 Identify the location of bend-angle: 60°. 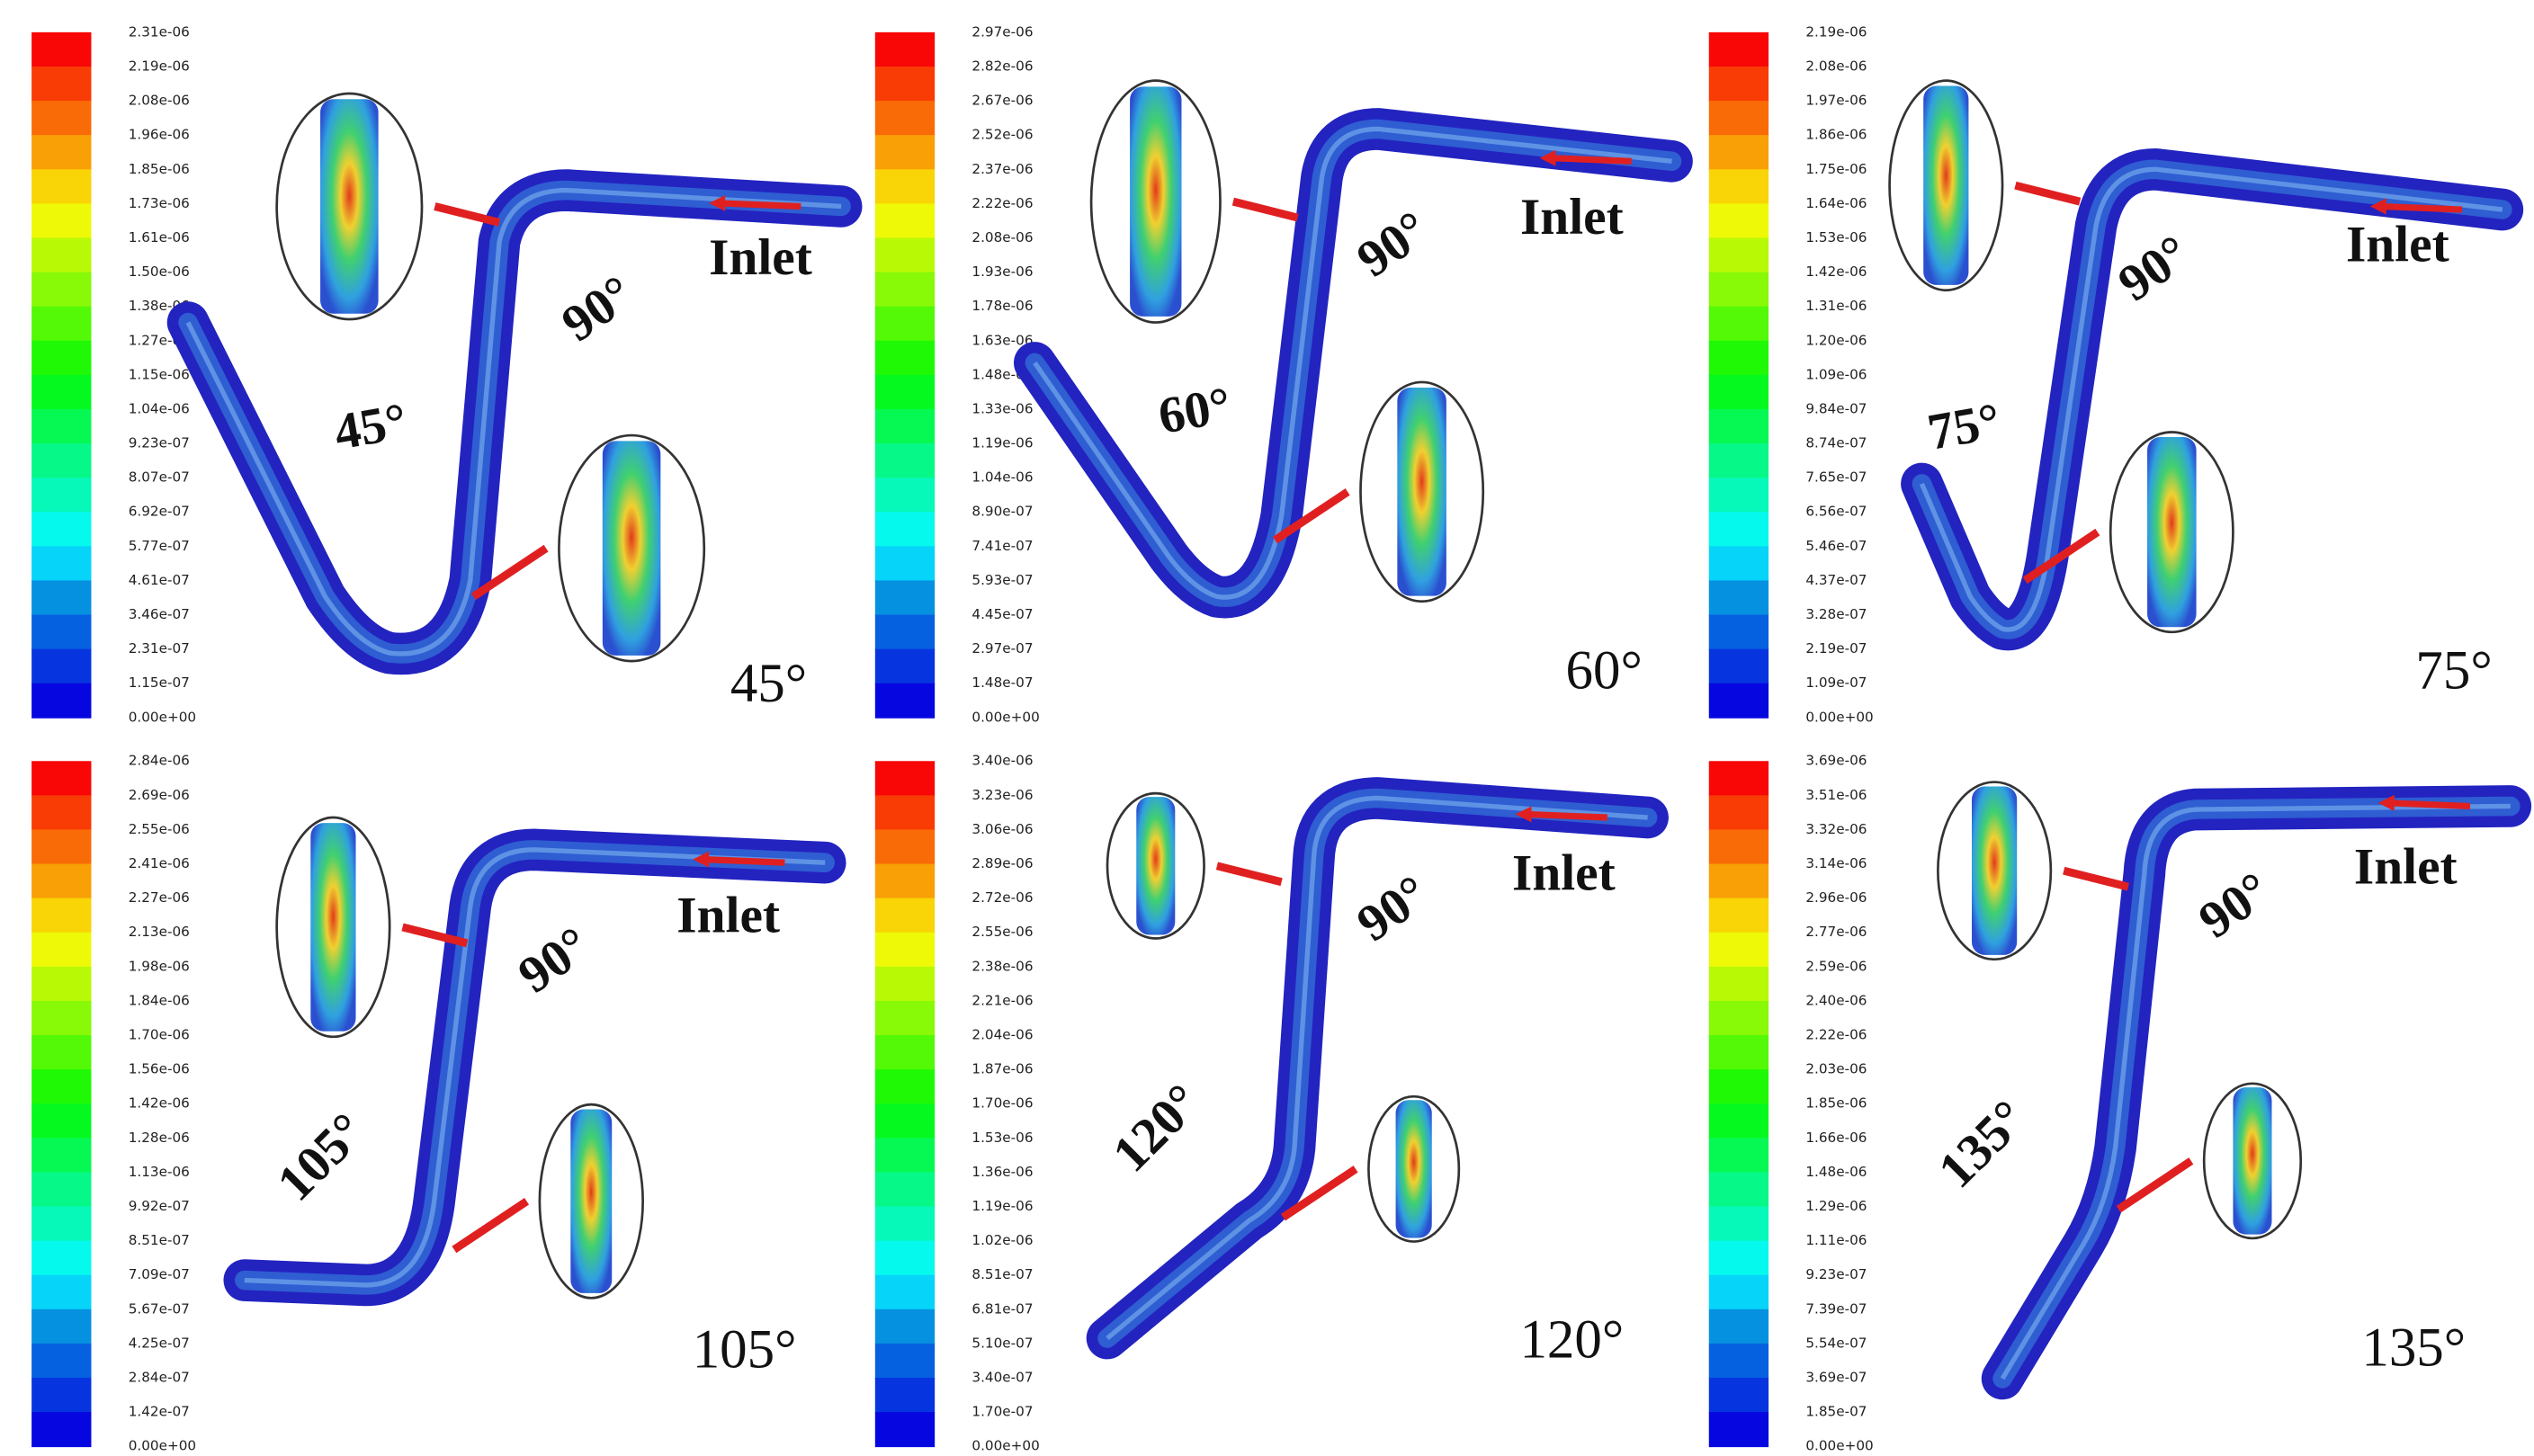
(1194, 411).